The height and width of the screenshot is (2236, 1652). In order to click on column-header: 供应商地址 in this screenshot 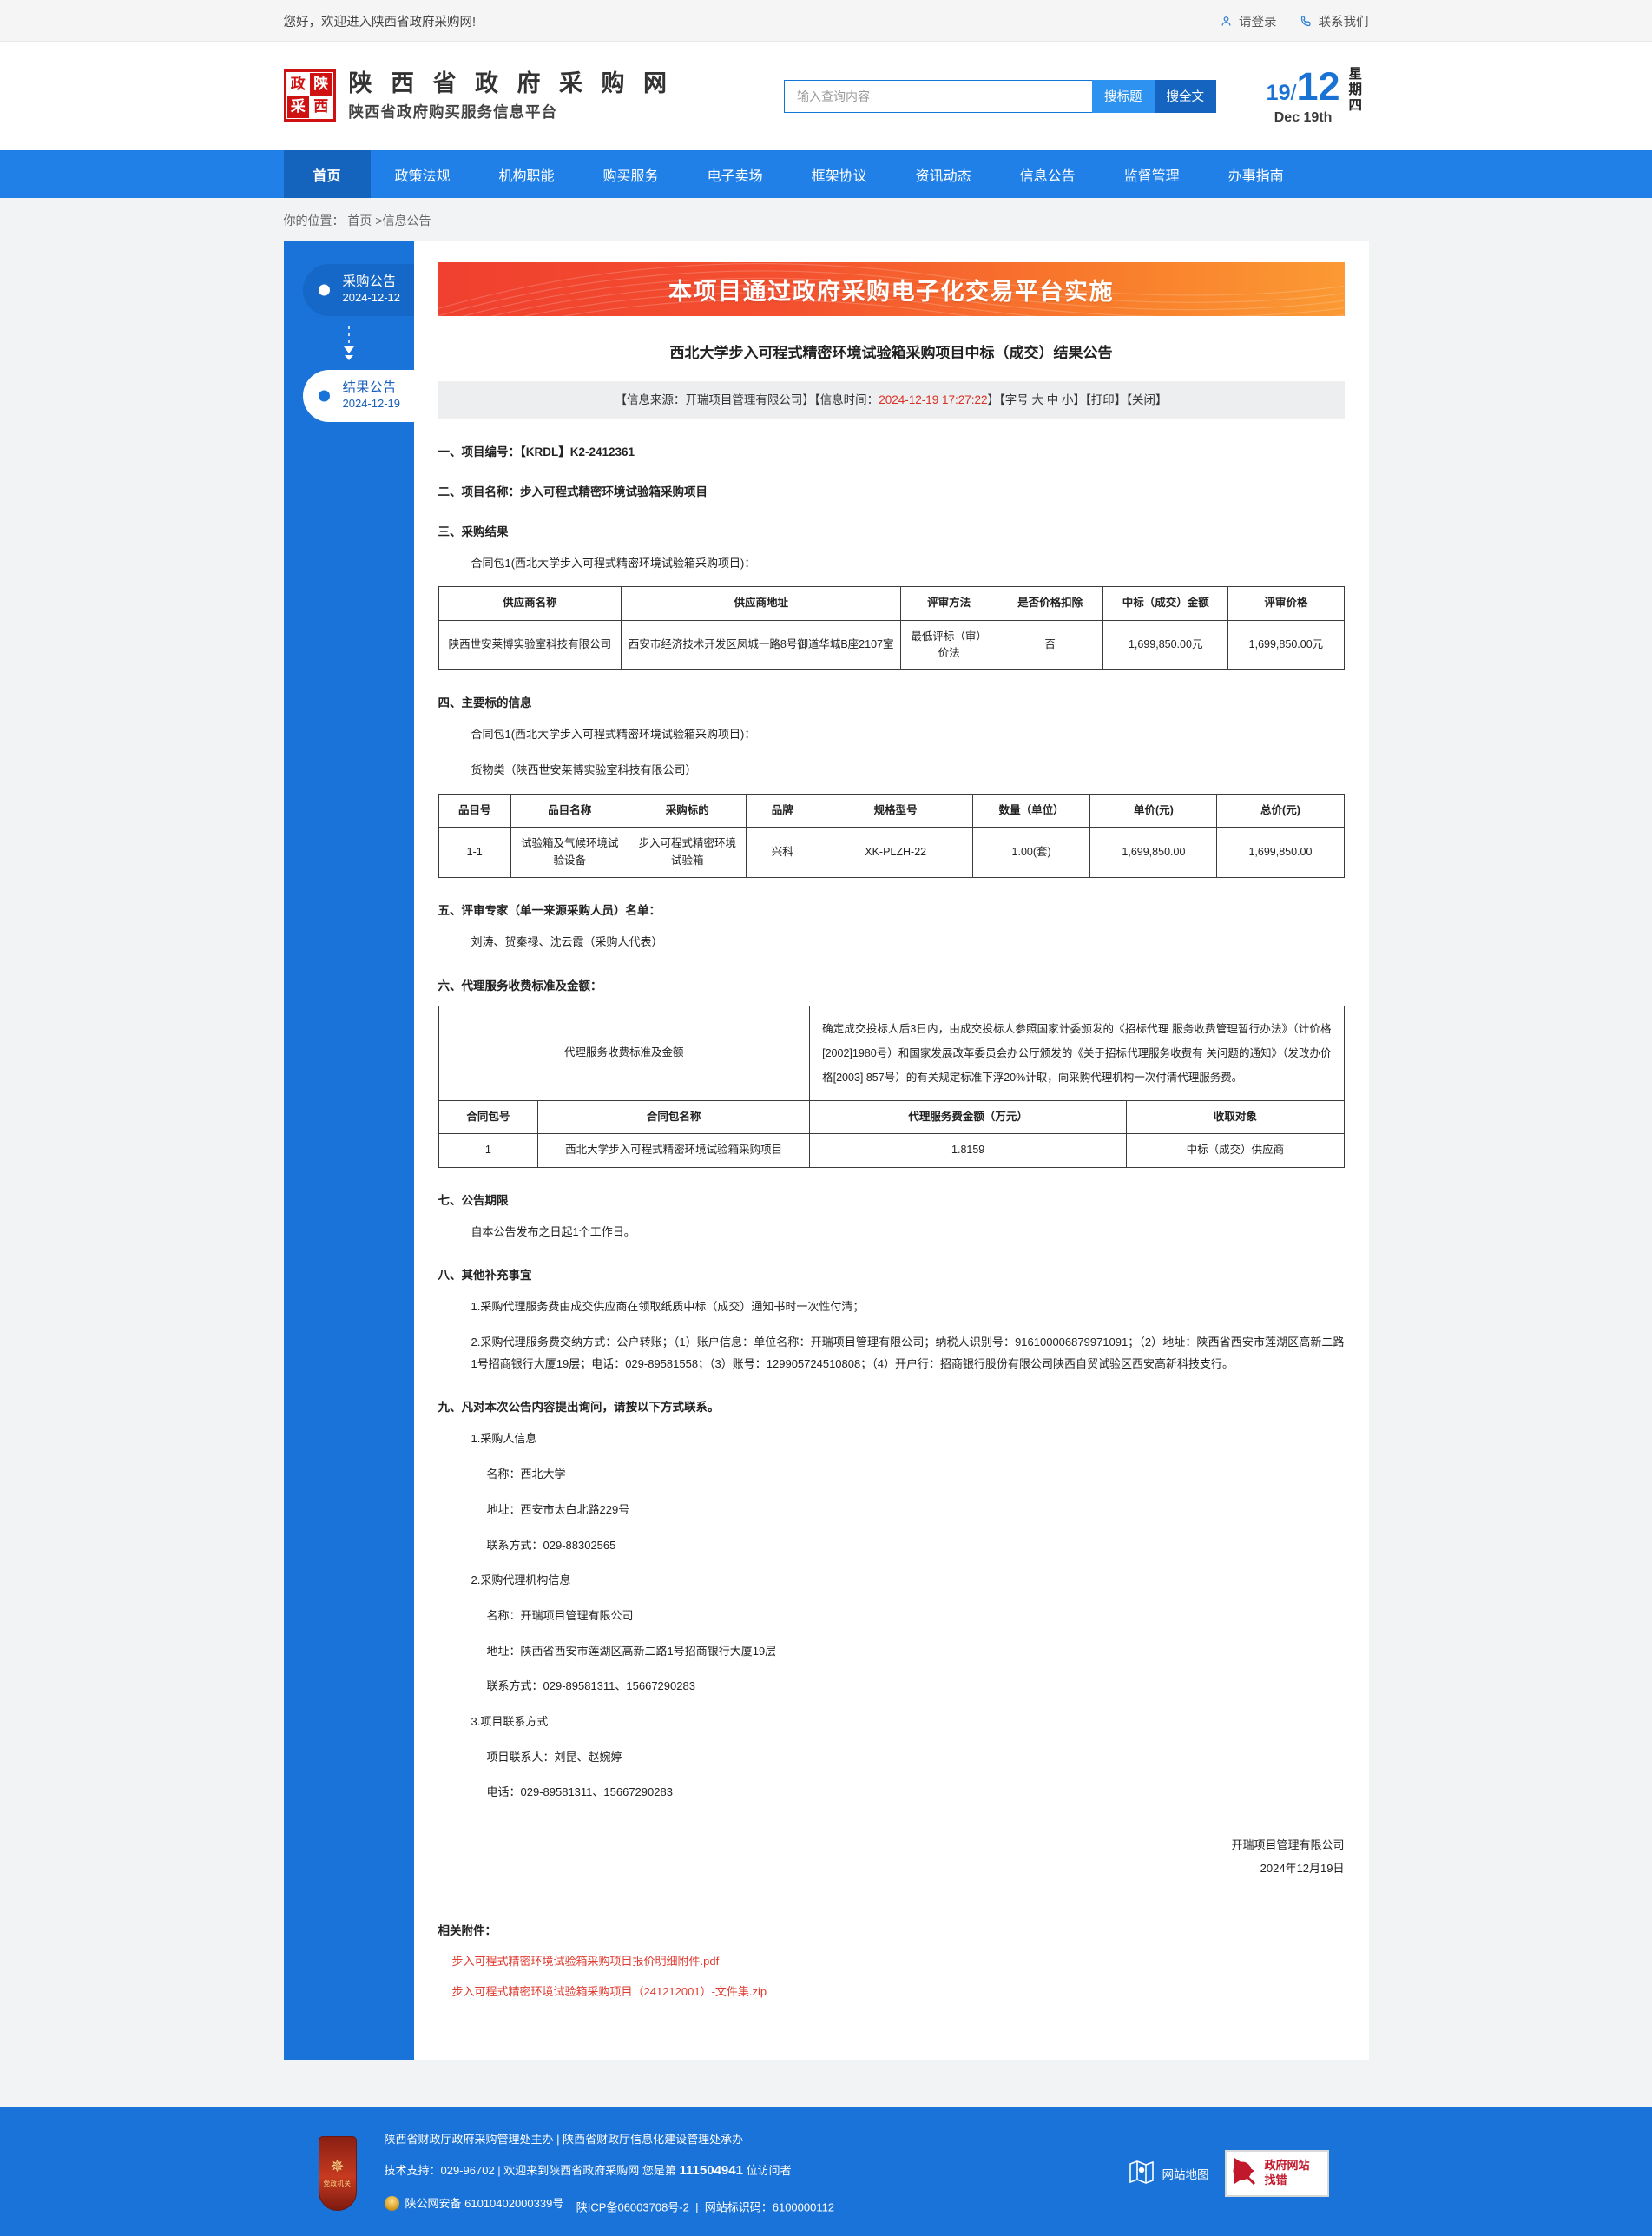, I will do `click(761, 603)`.